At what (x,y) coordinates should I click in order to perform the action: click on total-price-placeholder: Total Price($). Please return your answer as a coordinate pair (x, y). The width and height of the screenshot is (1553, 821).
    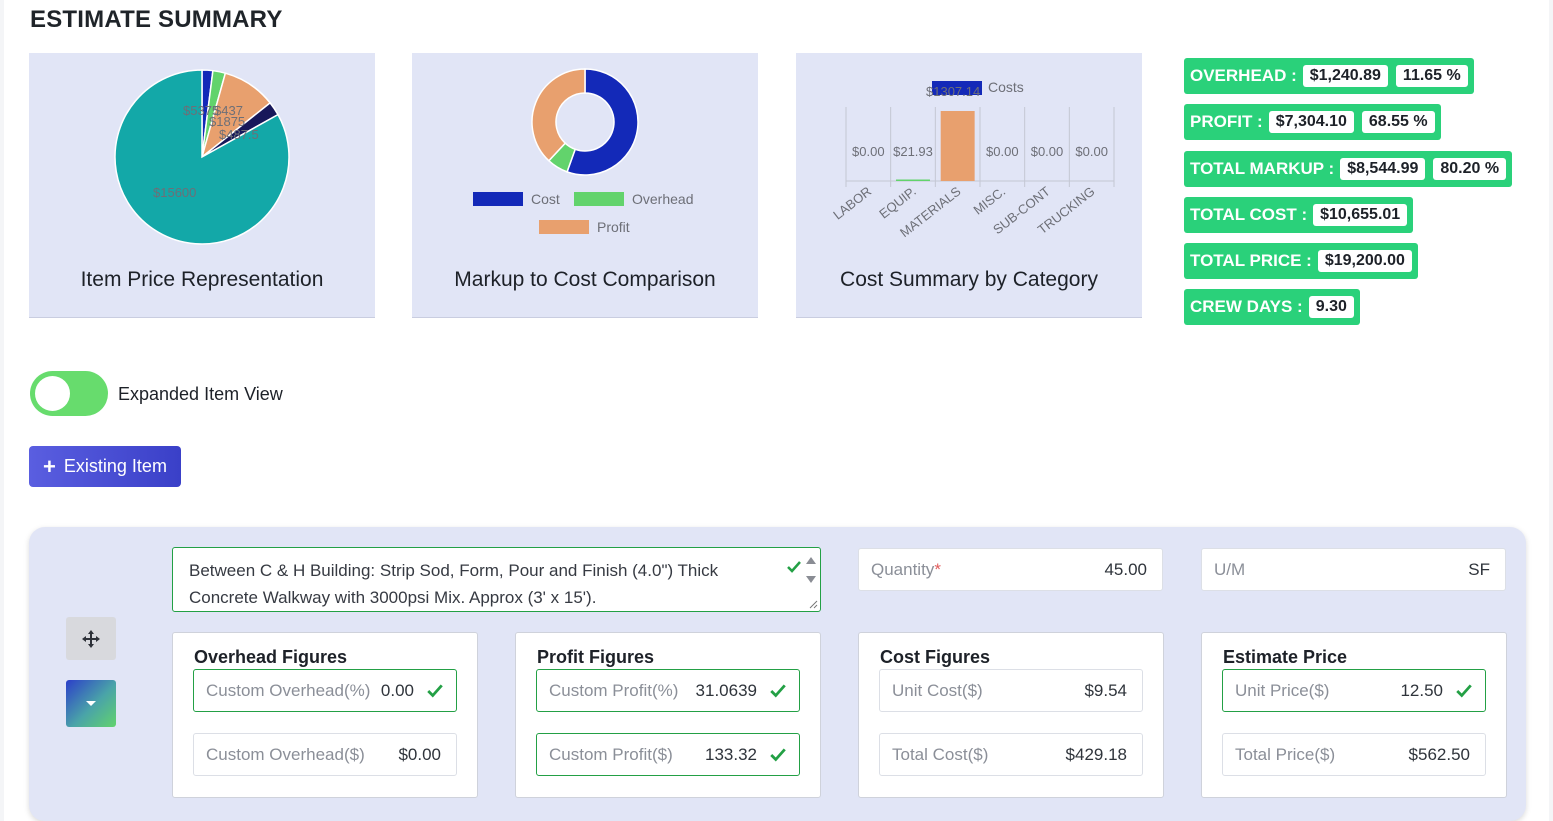
    Looking at the image, I should click on (1285, 754).